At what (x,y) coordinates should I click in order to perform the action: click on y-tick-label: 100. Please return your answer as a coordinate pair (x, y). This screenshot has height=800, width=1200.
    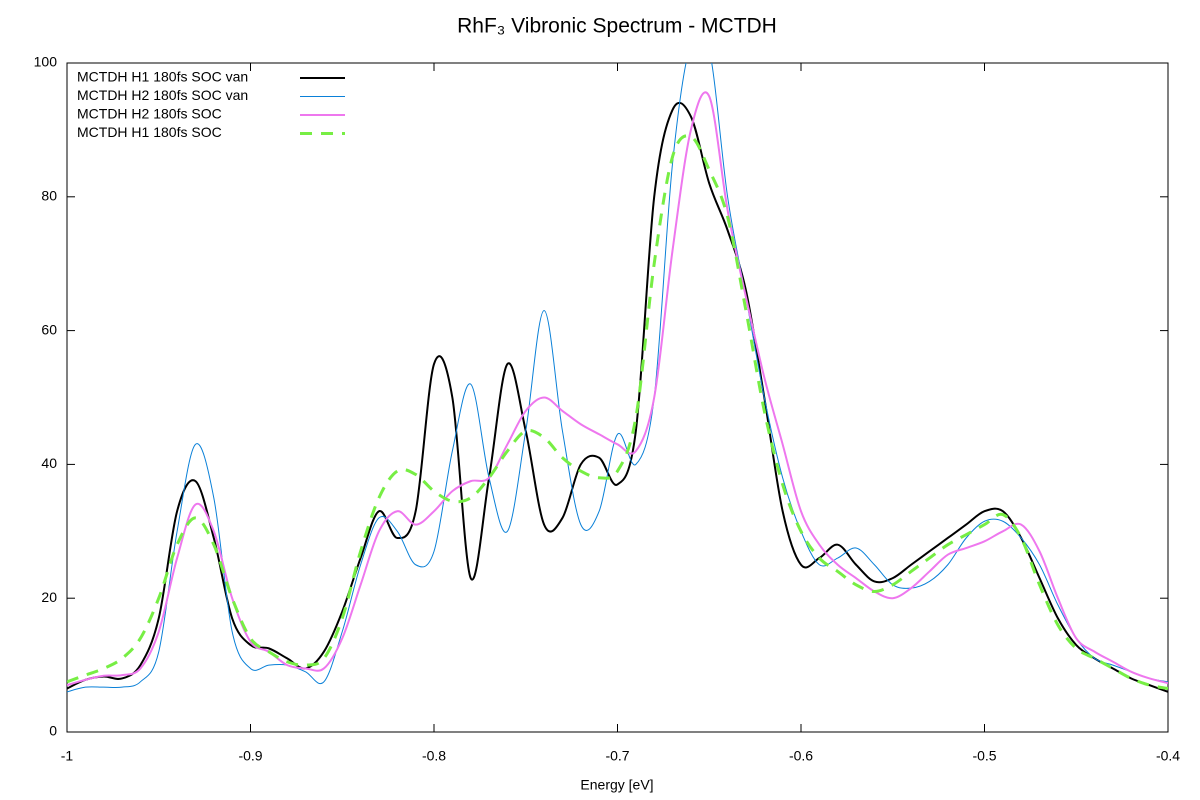
    Looking at the image, I should click on (46, 62).